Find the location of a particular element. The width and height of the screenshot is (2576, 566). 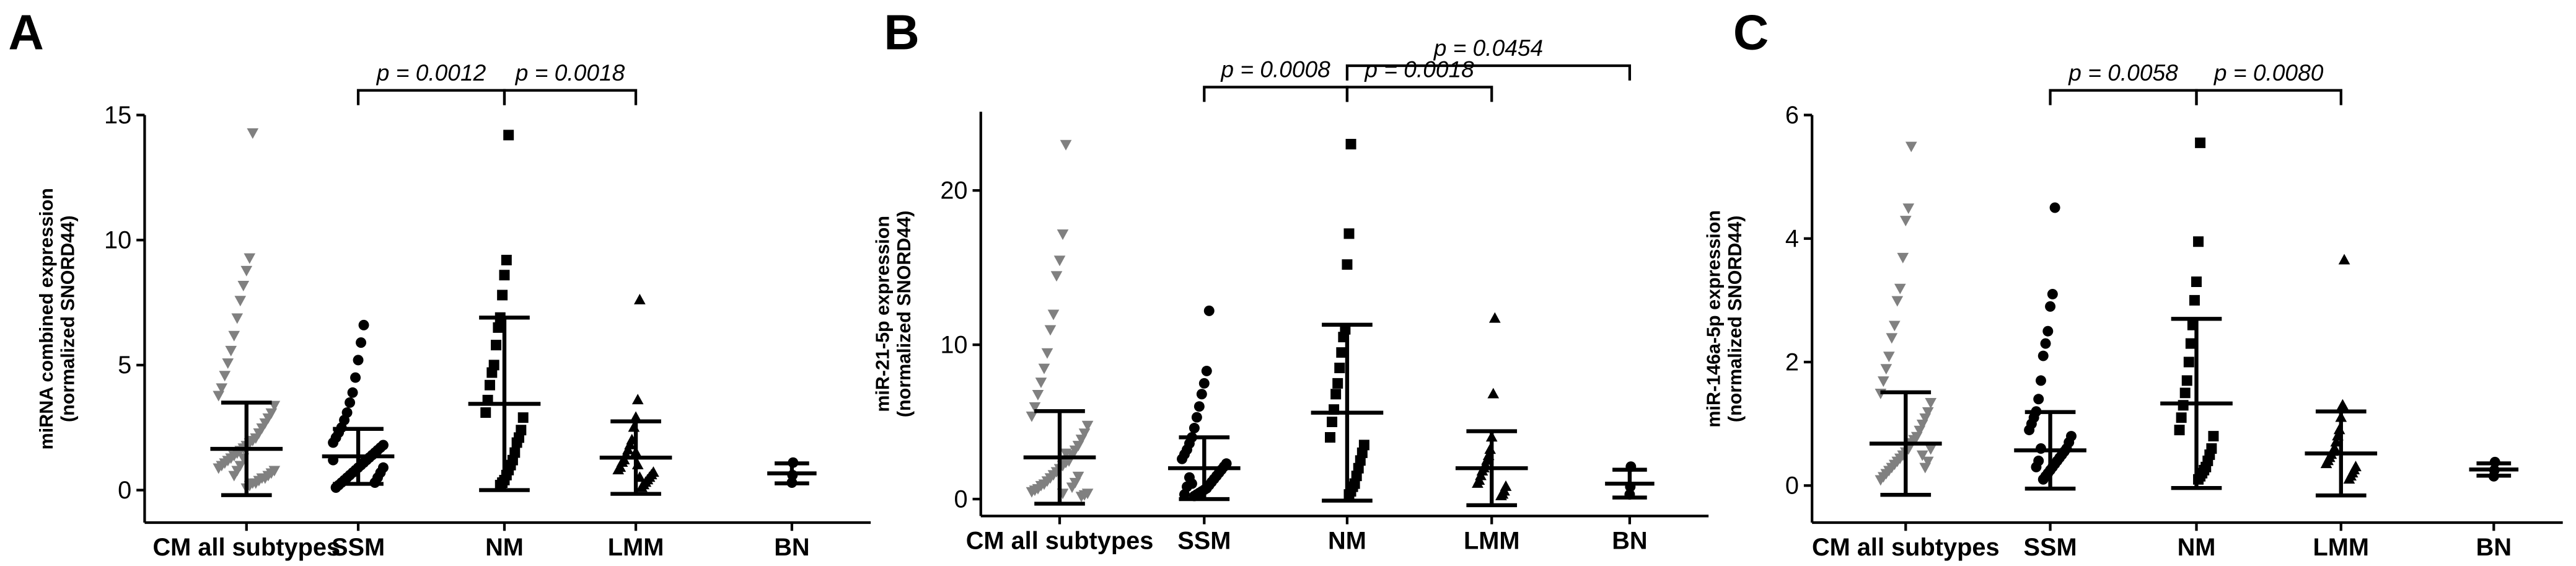

y-tick-label: 2 is located at coordinates (1792, 362).